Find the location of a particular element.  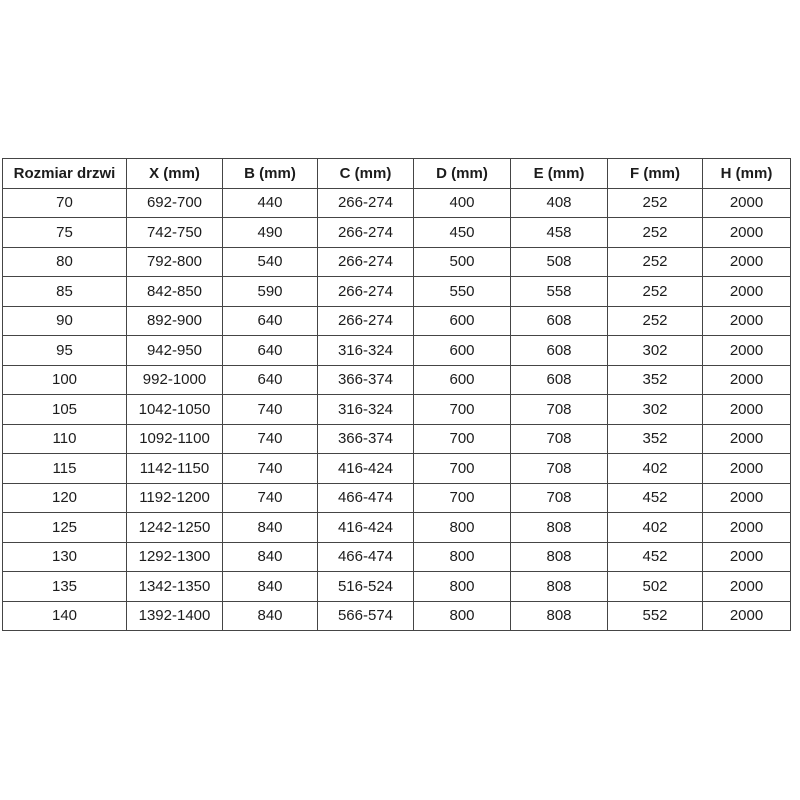

table-cell: 402 is located at coordinates (655, 468).